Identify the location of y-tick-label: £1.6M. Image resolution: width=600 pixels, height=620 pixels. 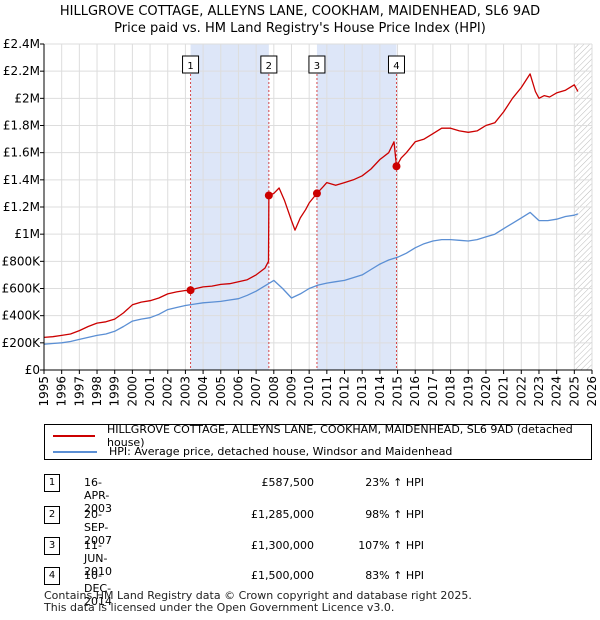
(21, 153).